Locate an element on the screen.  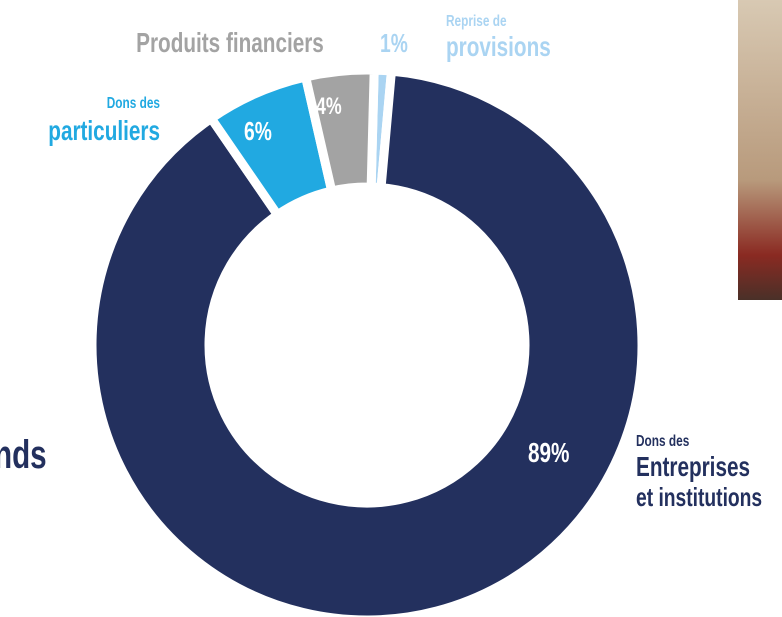
legend-label: Reprise de is located at coordinates (476, 21).